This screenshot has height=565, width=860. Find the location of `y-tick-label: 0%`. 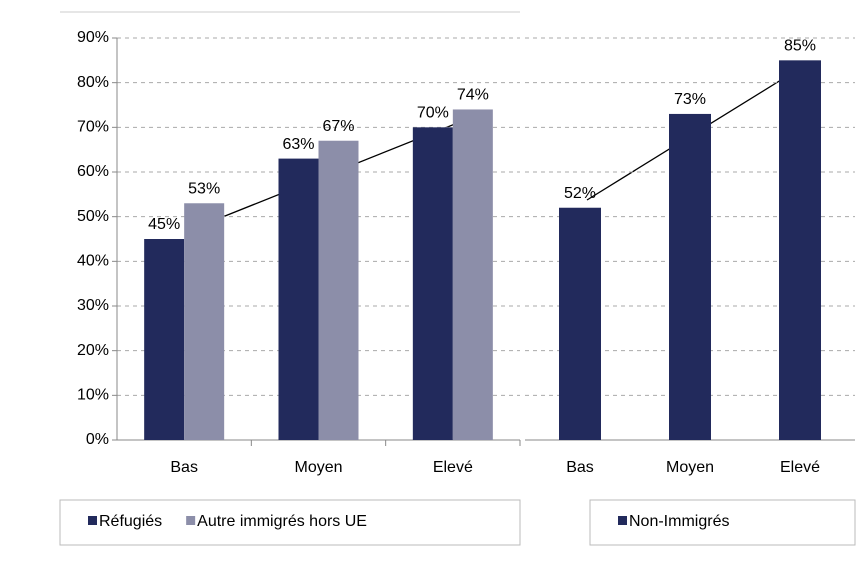

y-tick-label: 0% is located at coordinates (97, 439).